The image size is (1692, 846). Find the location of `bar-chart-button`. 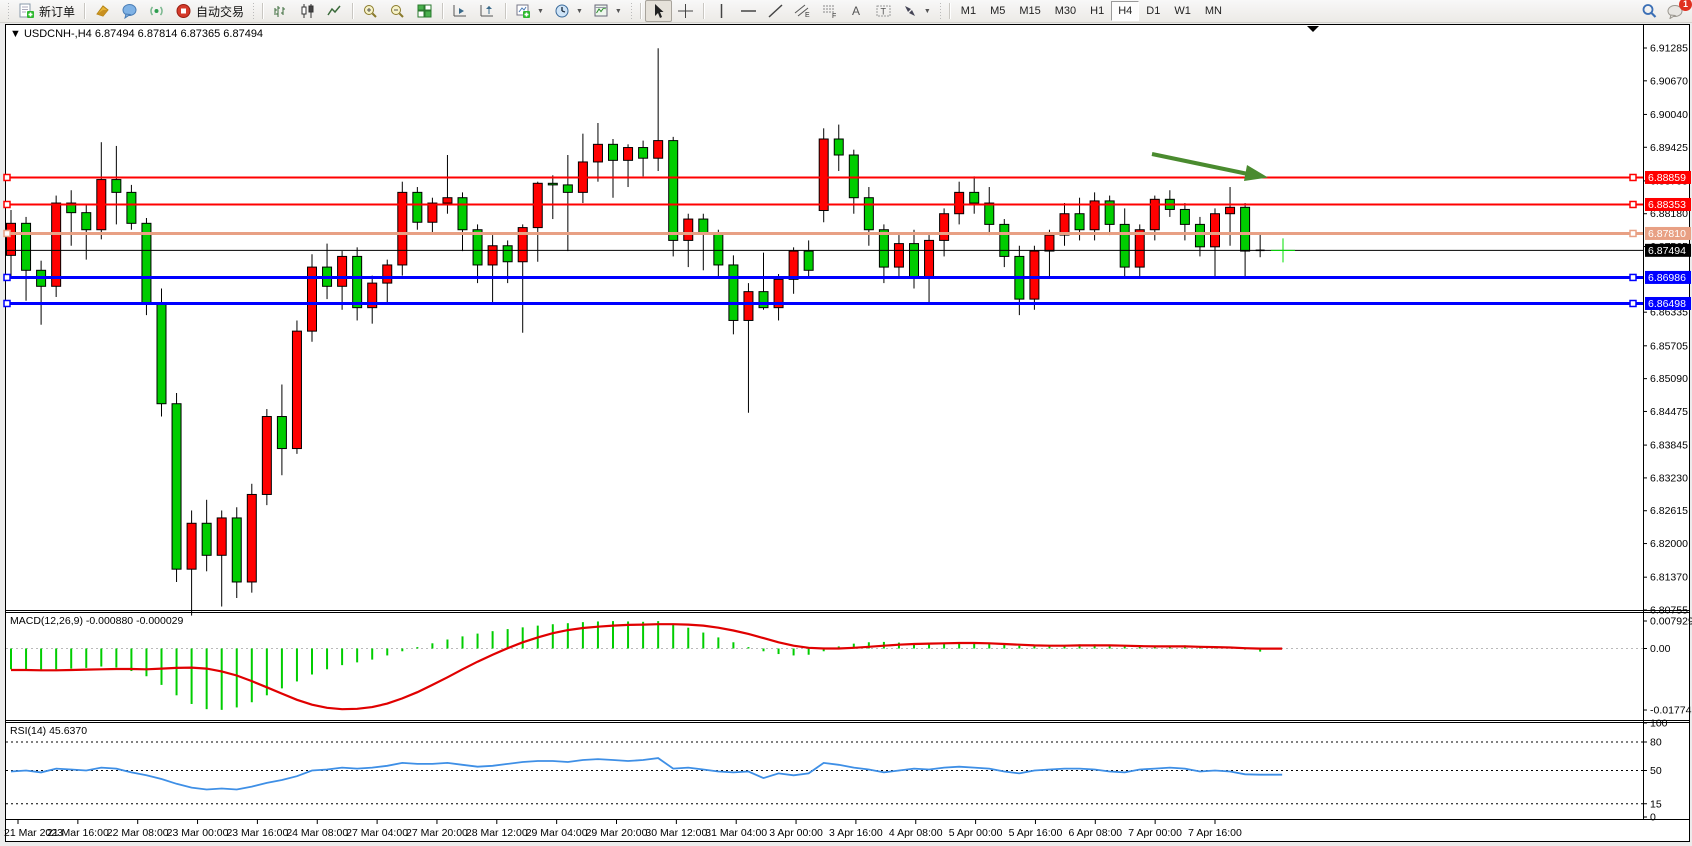

bar-chart-button is located at coordinates (280, 11).